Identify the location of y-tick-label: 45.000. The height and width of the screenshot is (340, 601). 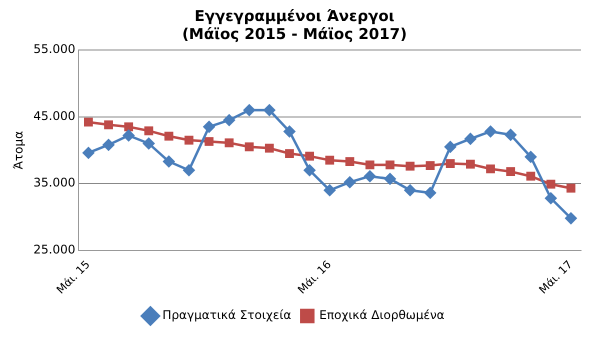
(54, 115).